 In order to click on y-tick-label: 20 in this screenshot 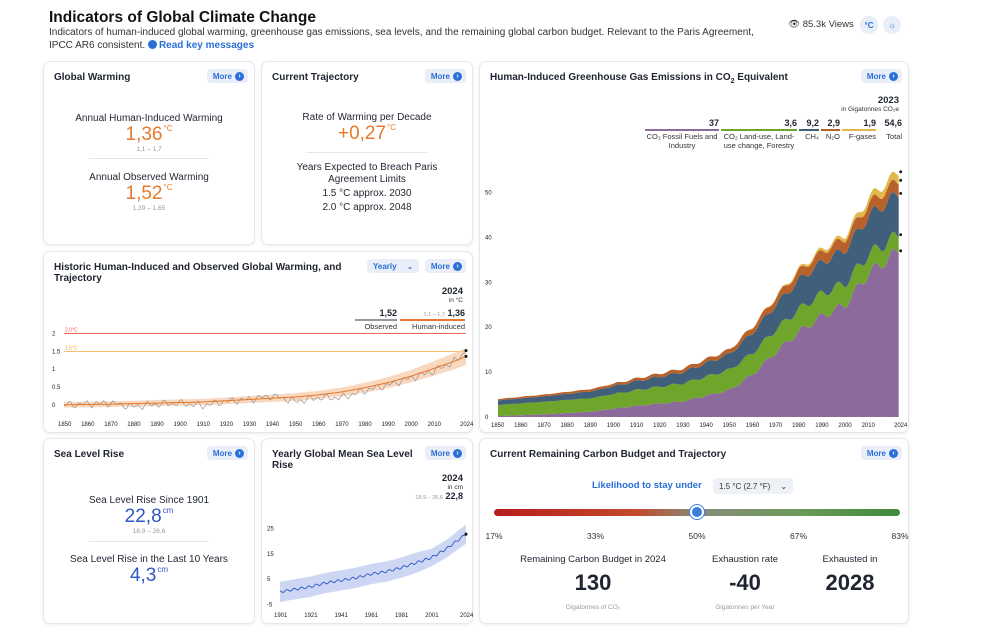, I will do `click(488, 328)`.